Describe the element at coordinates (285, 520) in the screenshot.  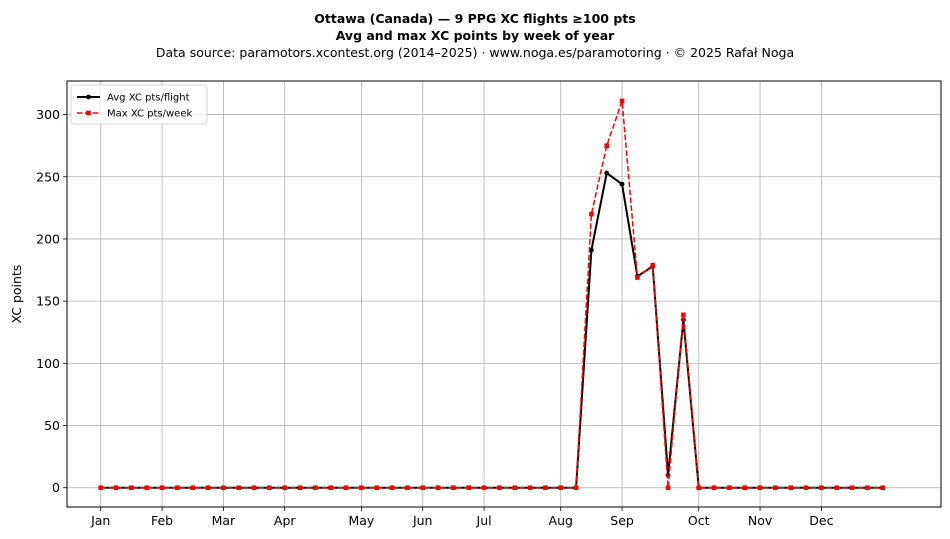
I see `x-tick-label: Apr` at that location.